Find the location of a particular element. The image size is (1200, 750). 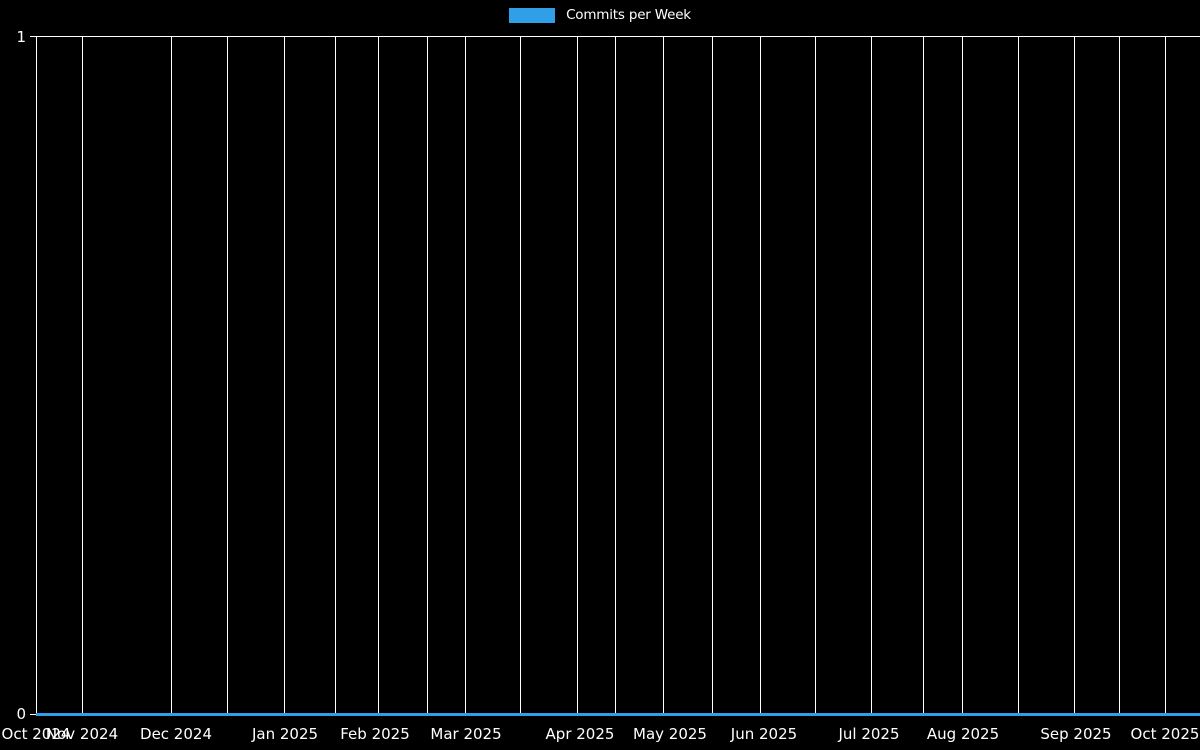

x-axis-label: Nov 2024 is located at coordinates (82, 734).